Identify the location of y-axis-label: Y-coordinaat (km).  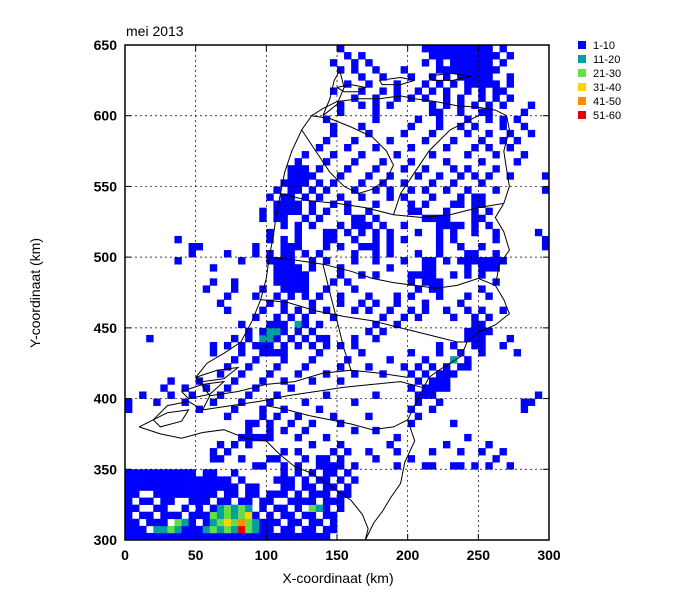
(35, 293).